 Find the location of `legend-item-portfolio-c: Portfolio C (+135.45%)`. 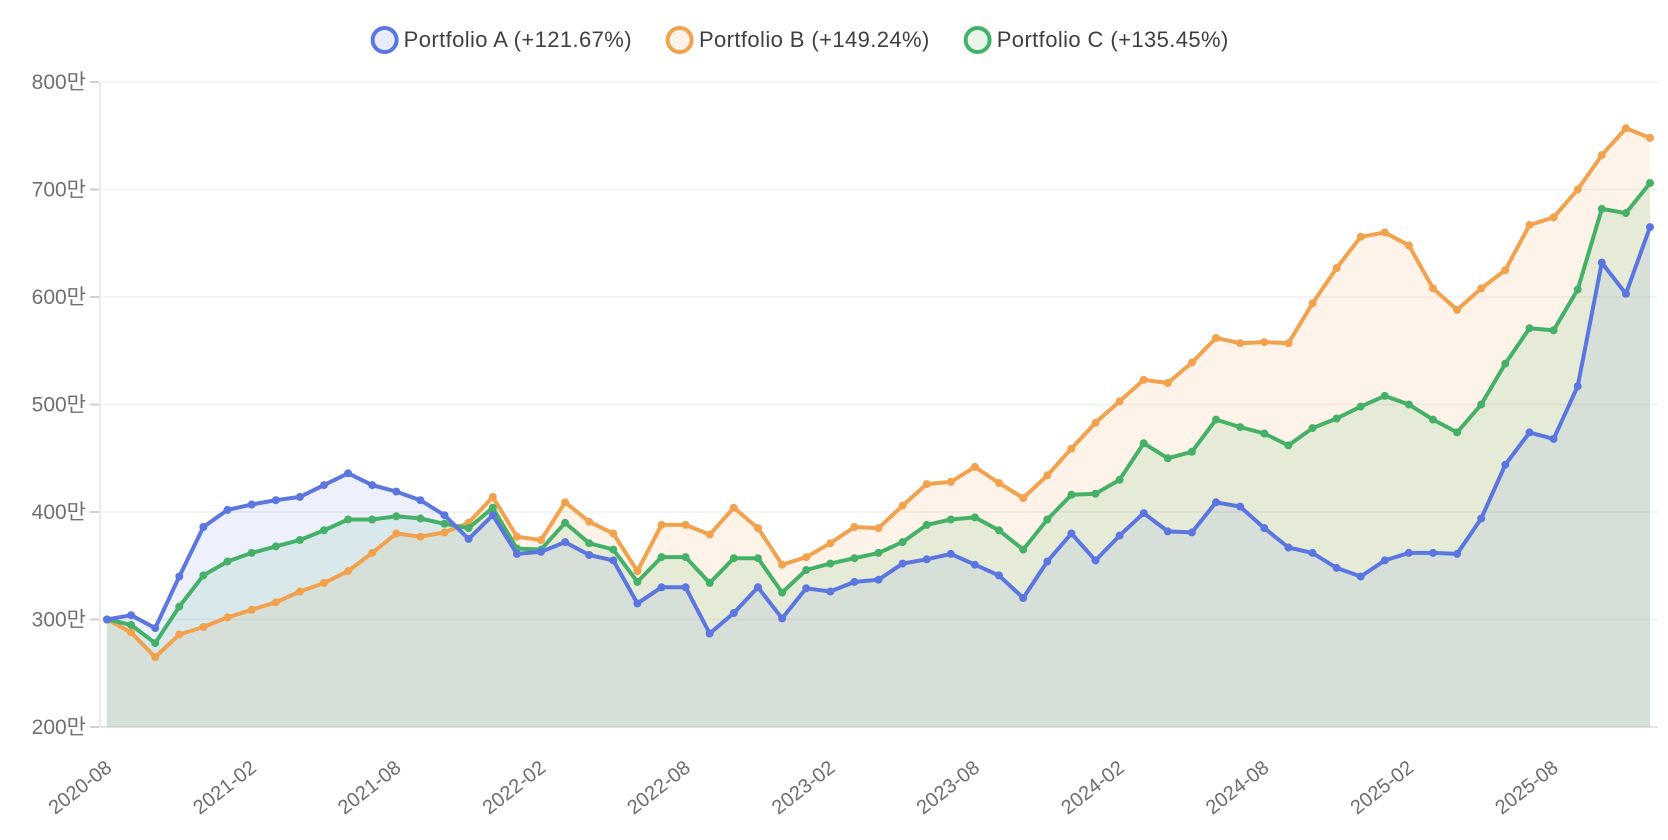

legend-item-portfolio-c: Portfolio C (+135.45%) is located at coordinates (1096, 40).